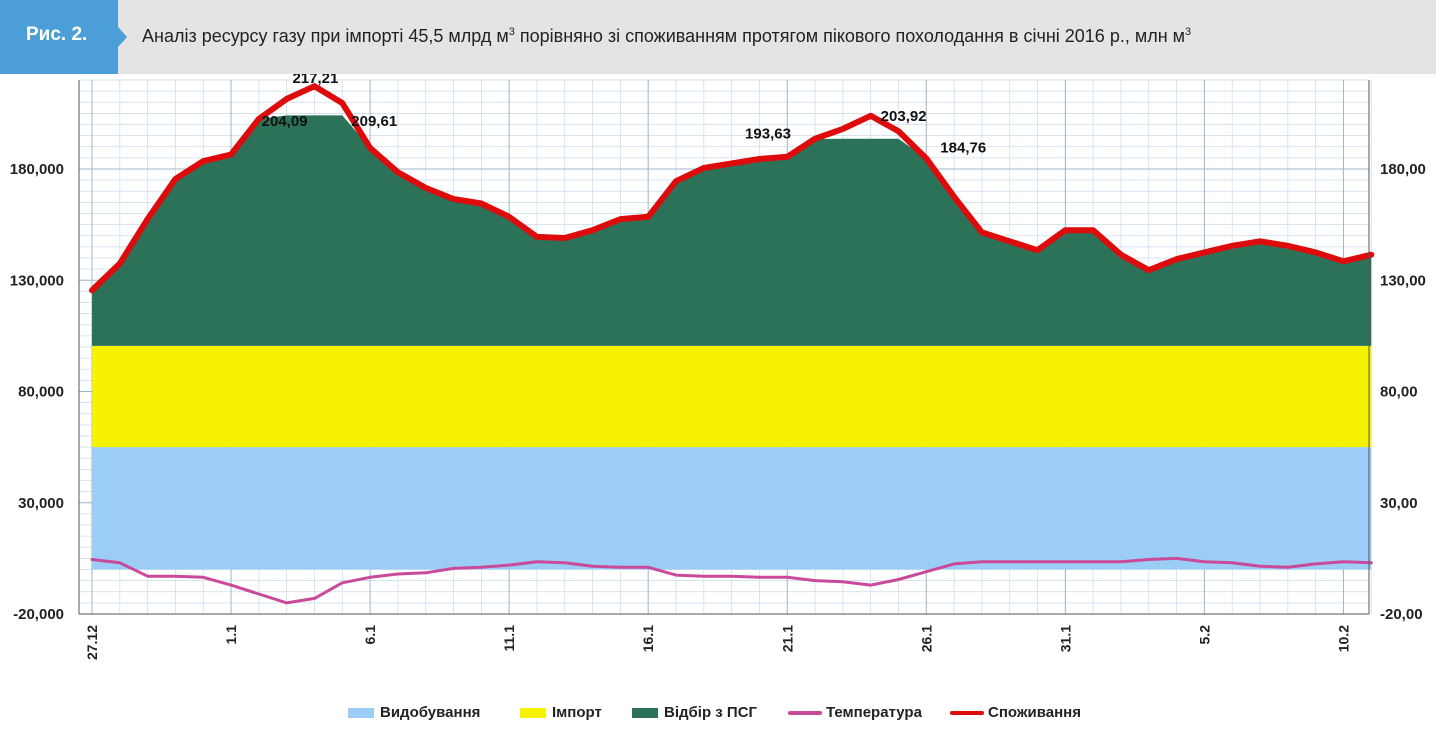 The width and height of the screenshot is (1436, 732). Describe the element at coordinates (1399, 503) in the screenshot. I see `y-right-tick-label: 30,00` at that location.